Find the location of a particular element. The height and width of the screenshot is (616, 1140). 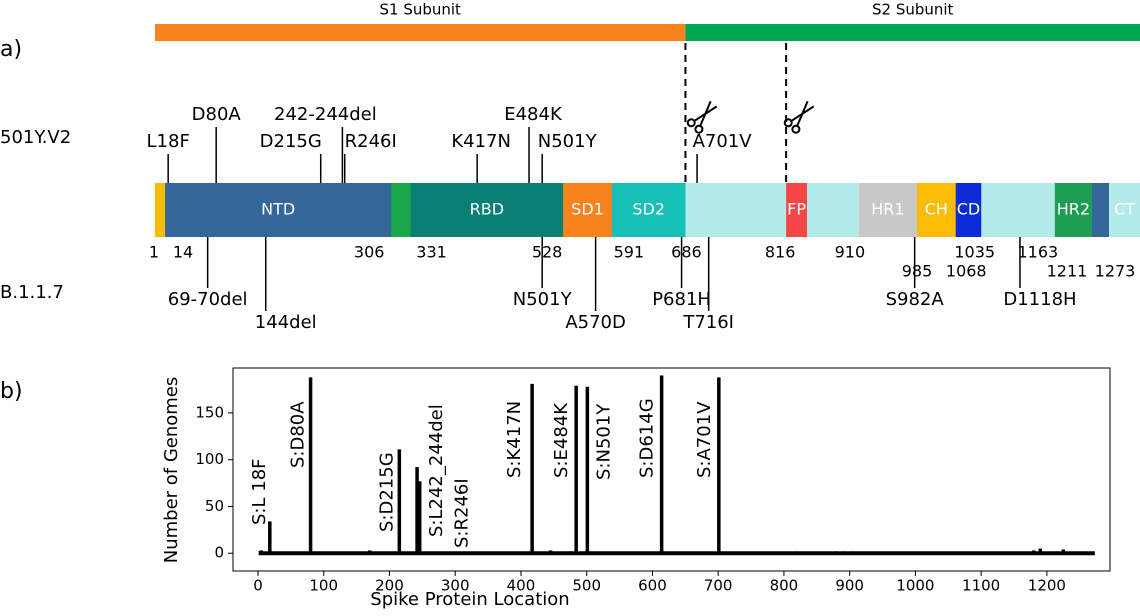

annotation: S:L 18F is located at coordinates (259, 492).